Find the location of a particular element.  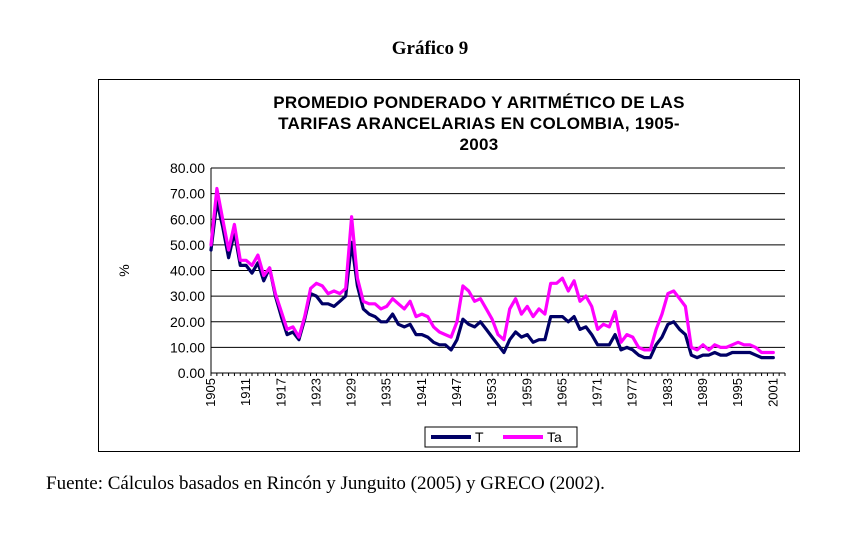

x-tick-label: 1959 is located at coordinates (526, 392).